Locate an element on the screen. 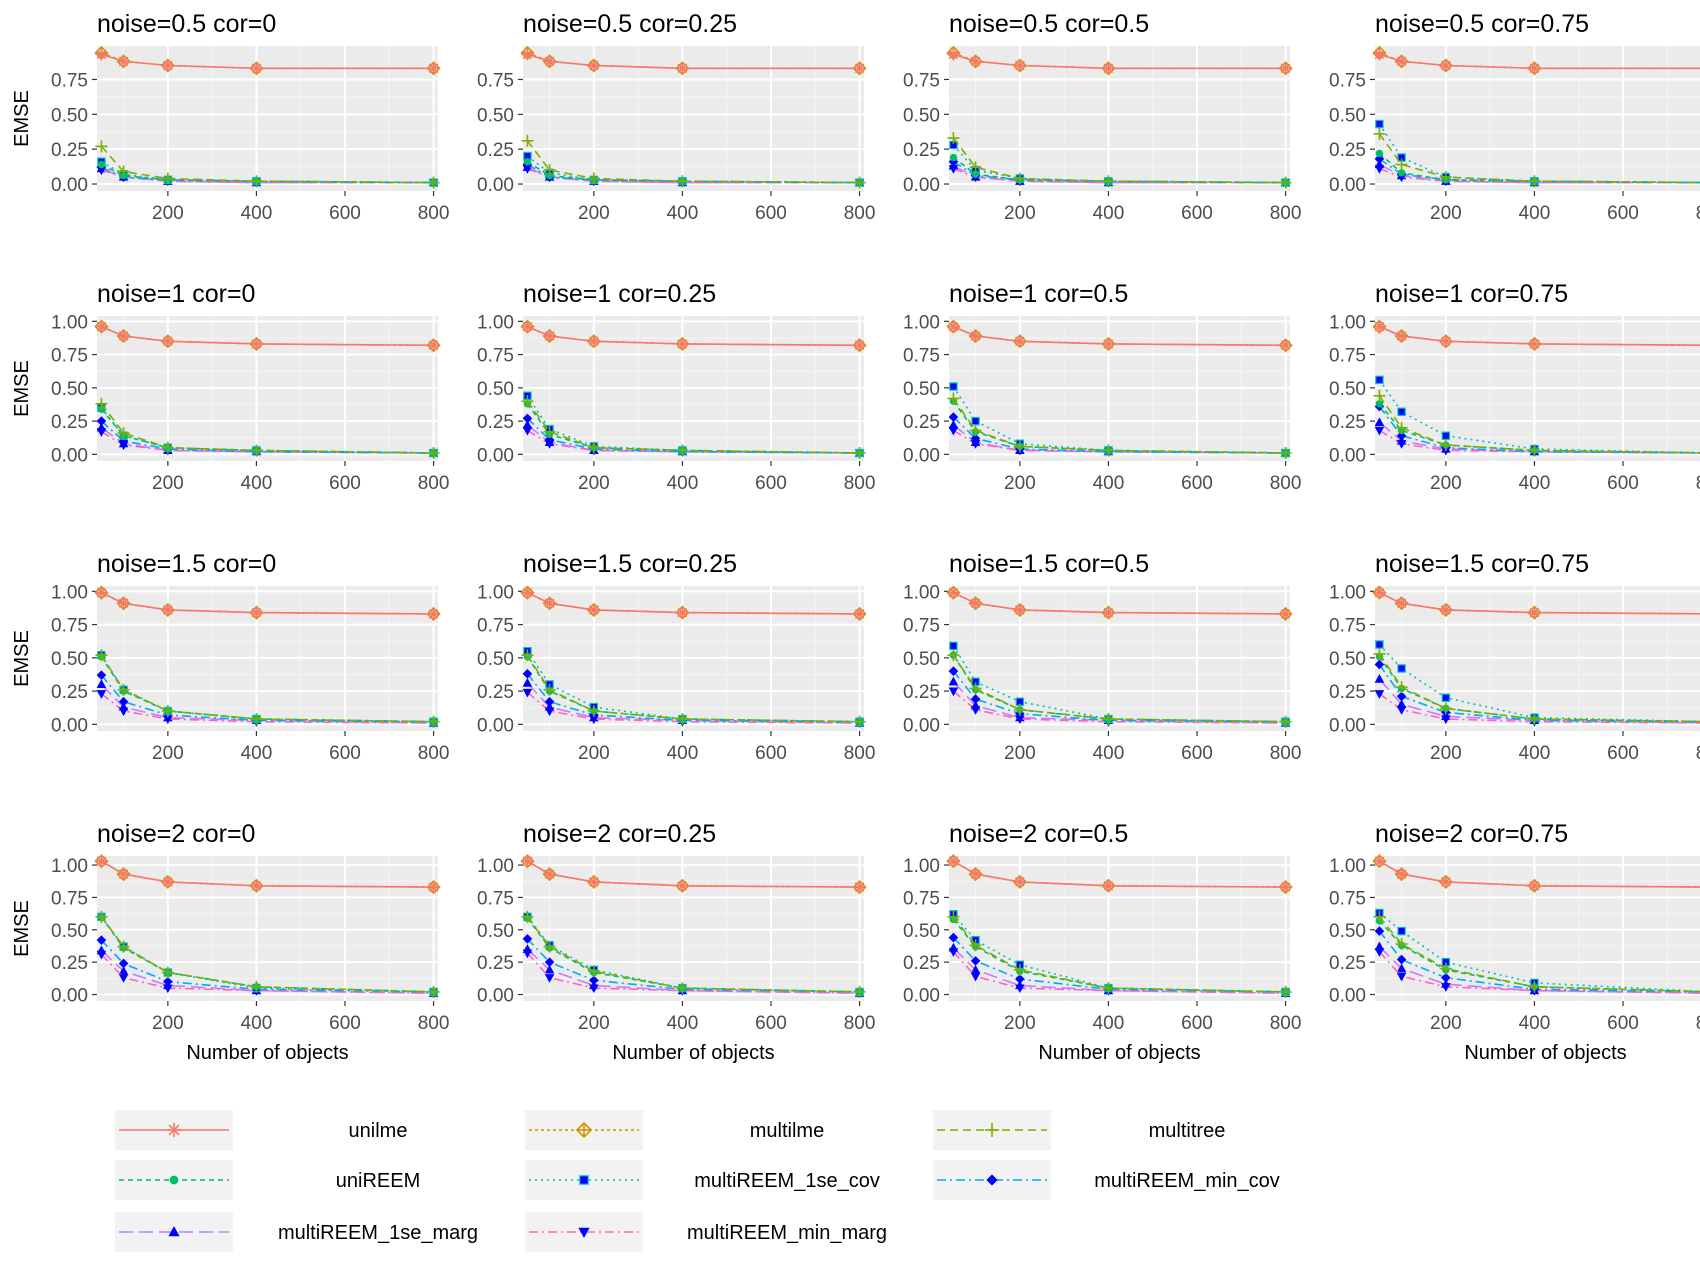 The image size is (1700, 1275). panel-title: noise=2 cor=0.25 is located at coordinates (619, 834).